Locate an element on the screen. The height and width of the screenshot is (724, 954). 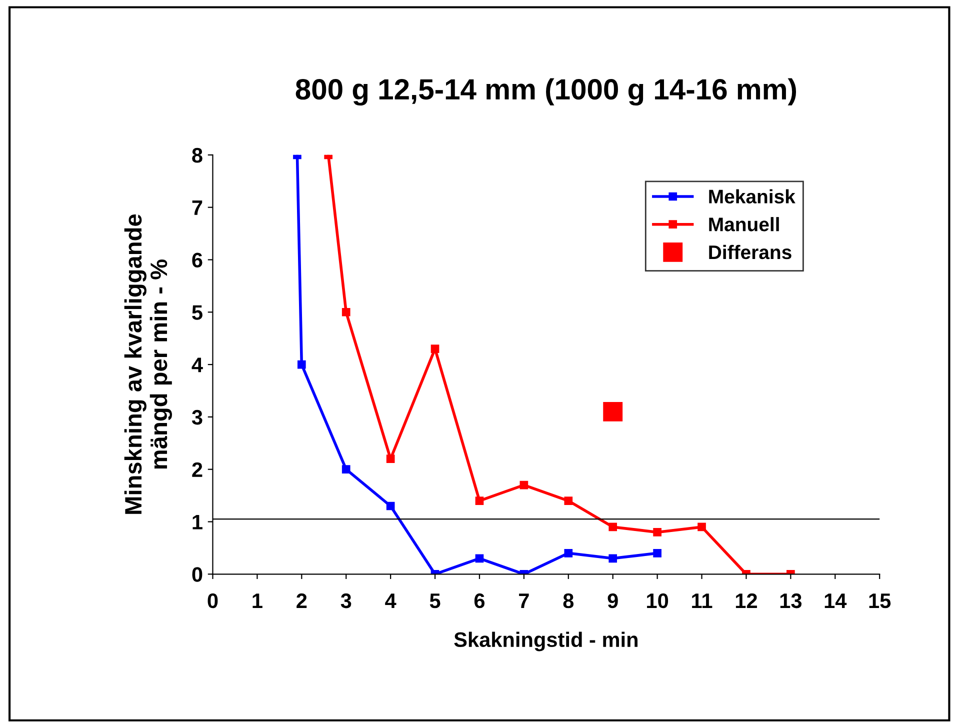
y-tick-label: 0 is located at coordinates (197, 574).